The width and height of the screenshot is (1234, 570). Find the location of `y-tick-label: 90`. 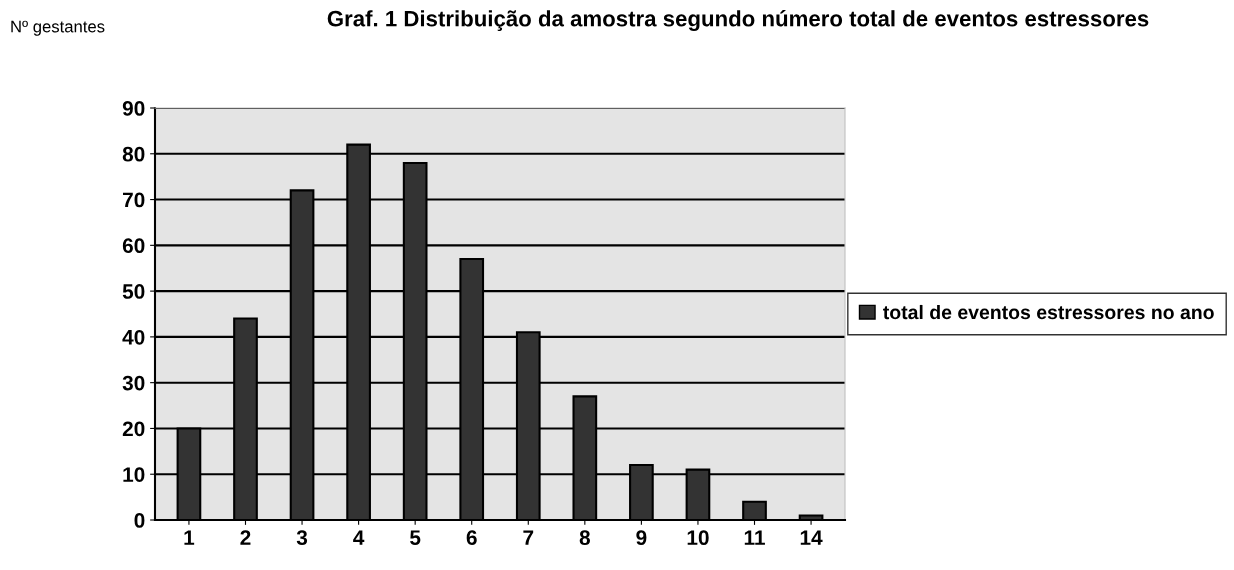

y-tick-label: 90 is located at coordinates (133, 108).